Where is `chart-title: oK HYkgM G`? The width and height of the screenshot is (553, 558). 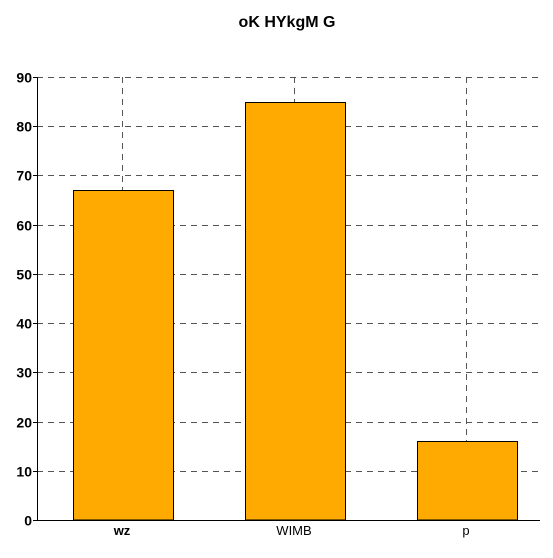
chart-title: oK HYkgM G is located at coordinates (287, 22).